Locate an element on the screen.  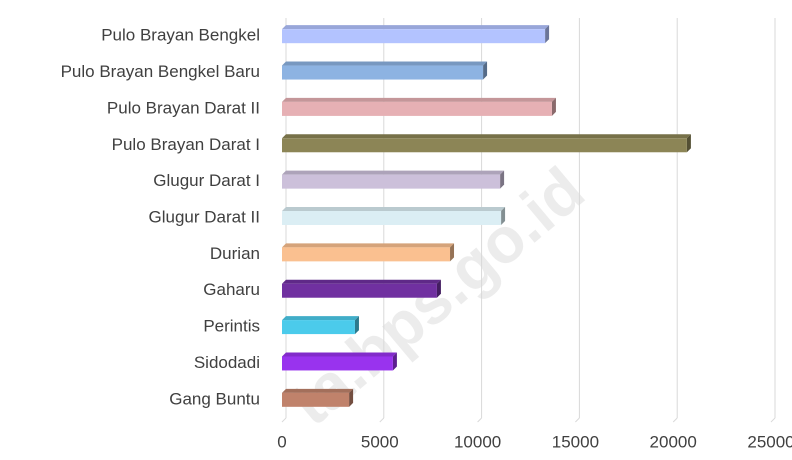
y-tick-label: Perintis is located at coordinates (231, 326).